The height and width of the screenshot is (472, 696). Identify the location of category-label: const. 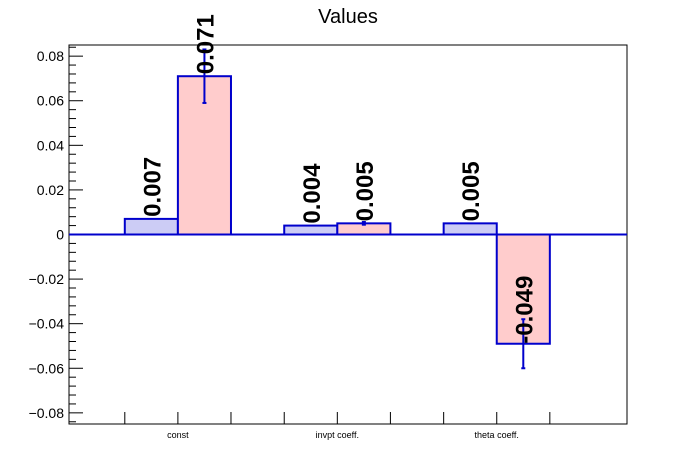
(178, 435).